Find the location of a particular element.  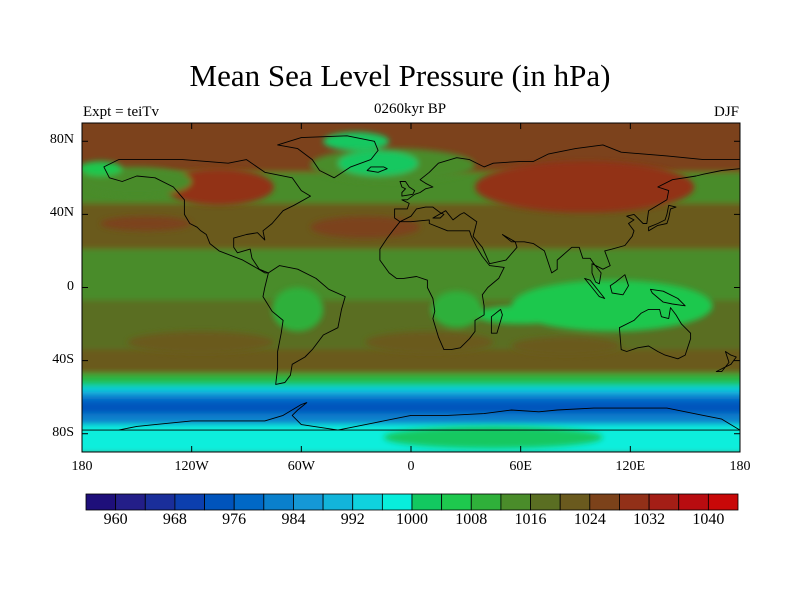

coastline-borneo is located at coordinates (619, 285).